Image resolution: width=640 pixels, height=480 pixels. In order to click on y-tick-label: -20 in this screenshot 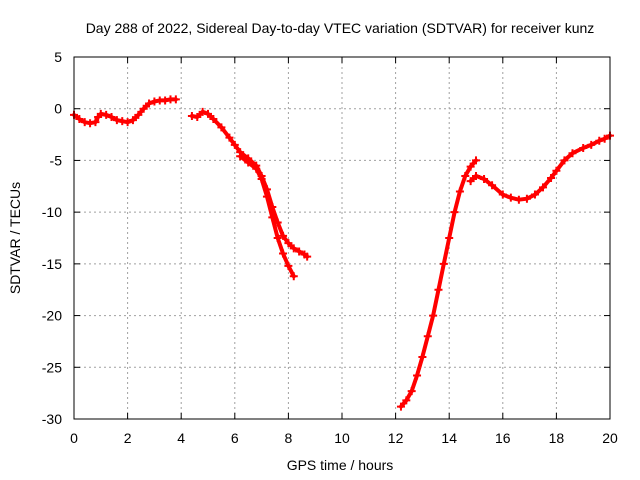, I will do `click(52, 316)`.